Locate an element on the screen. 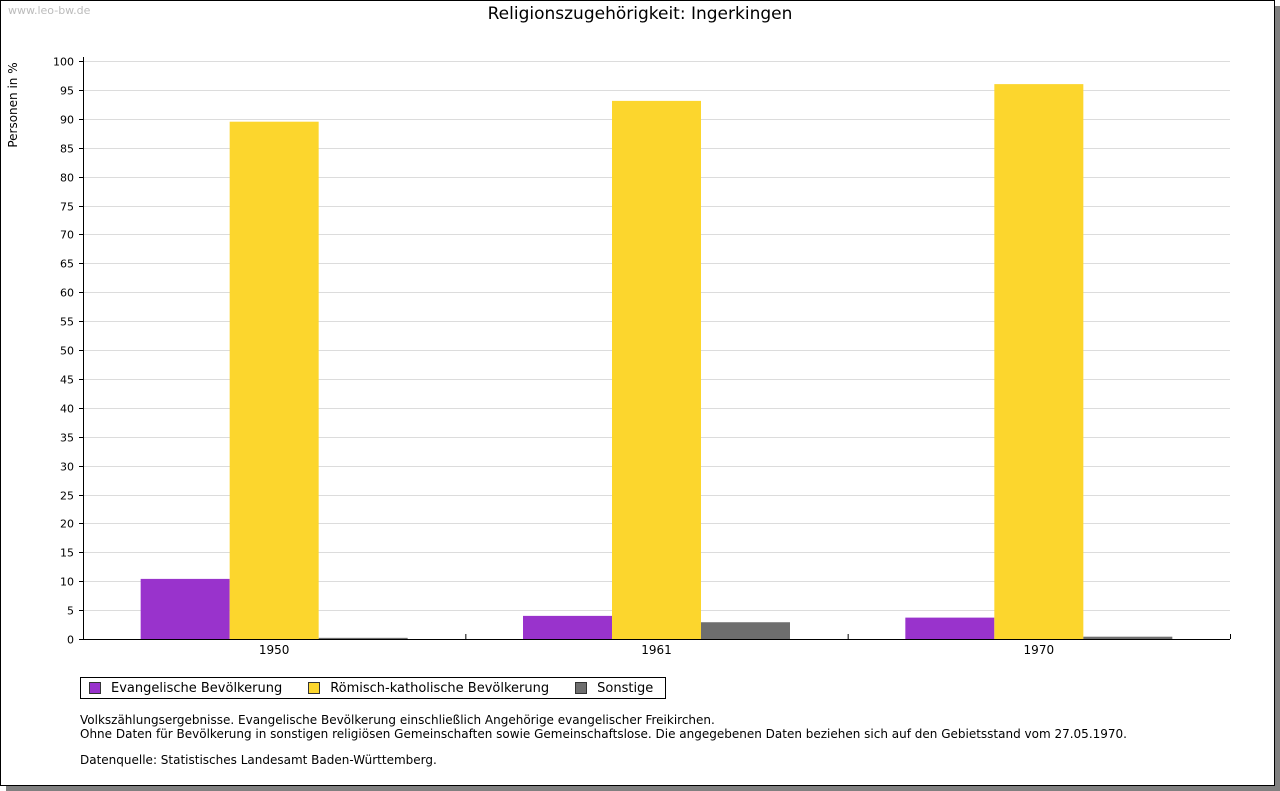 Image resolution: width=1280 pixels, height=791 pixels. y-tick-label: 85 is located at coordinates (67, 149).